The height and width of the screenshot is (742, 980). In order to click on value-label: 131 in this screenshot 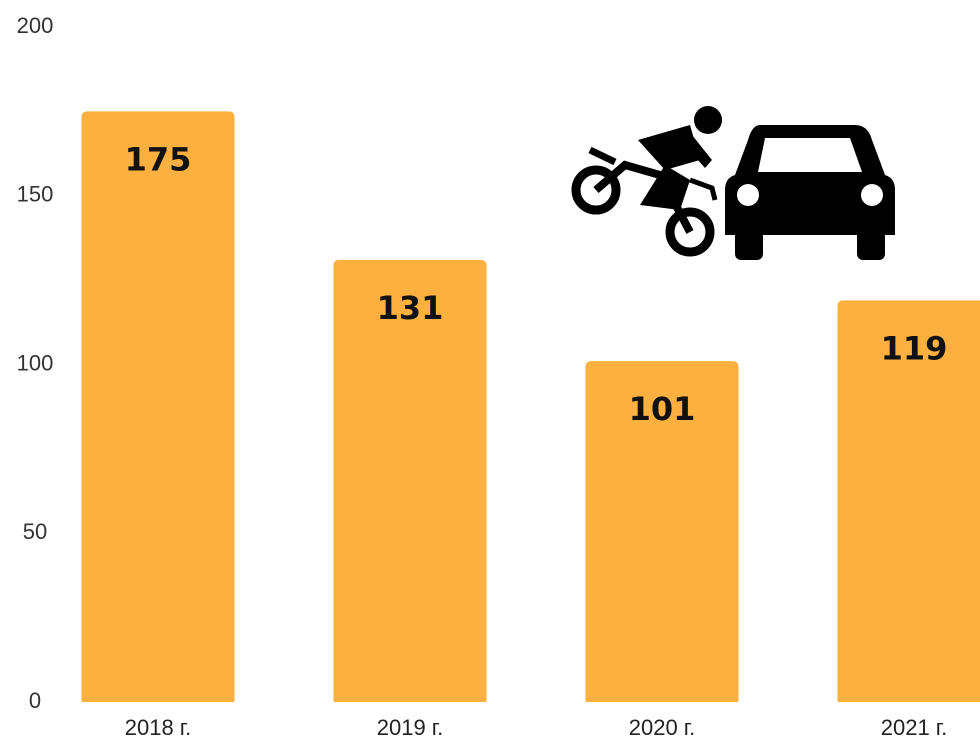, I will do `click(410, 308)`.